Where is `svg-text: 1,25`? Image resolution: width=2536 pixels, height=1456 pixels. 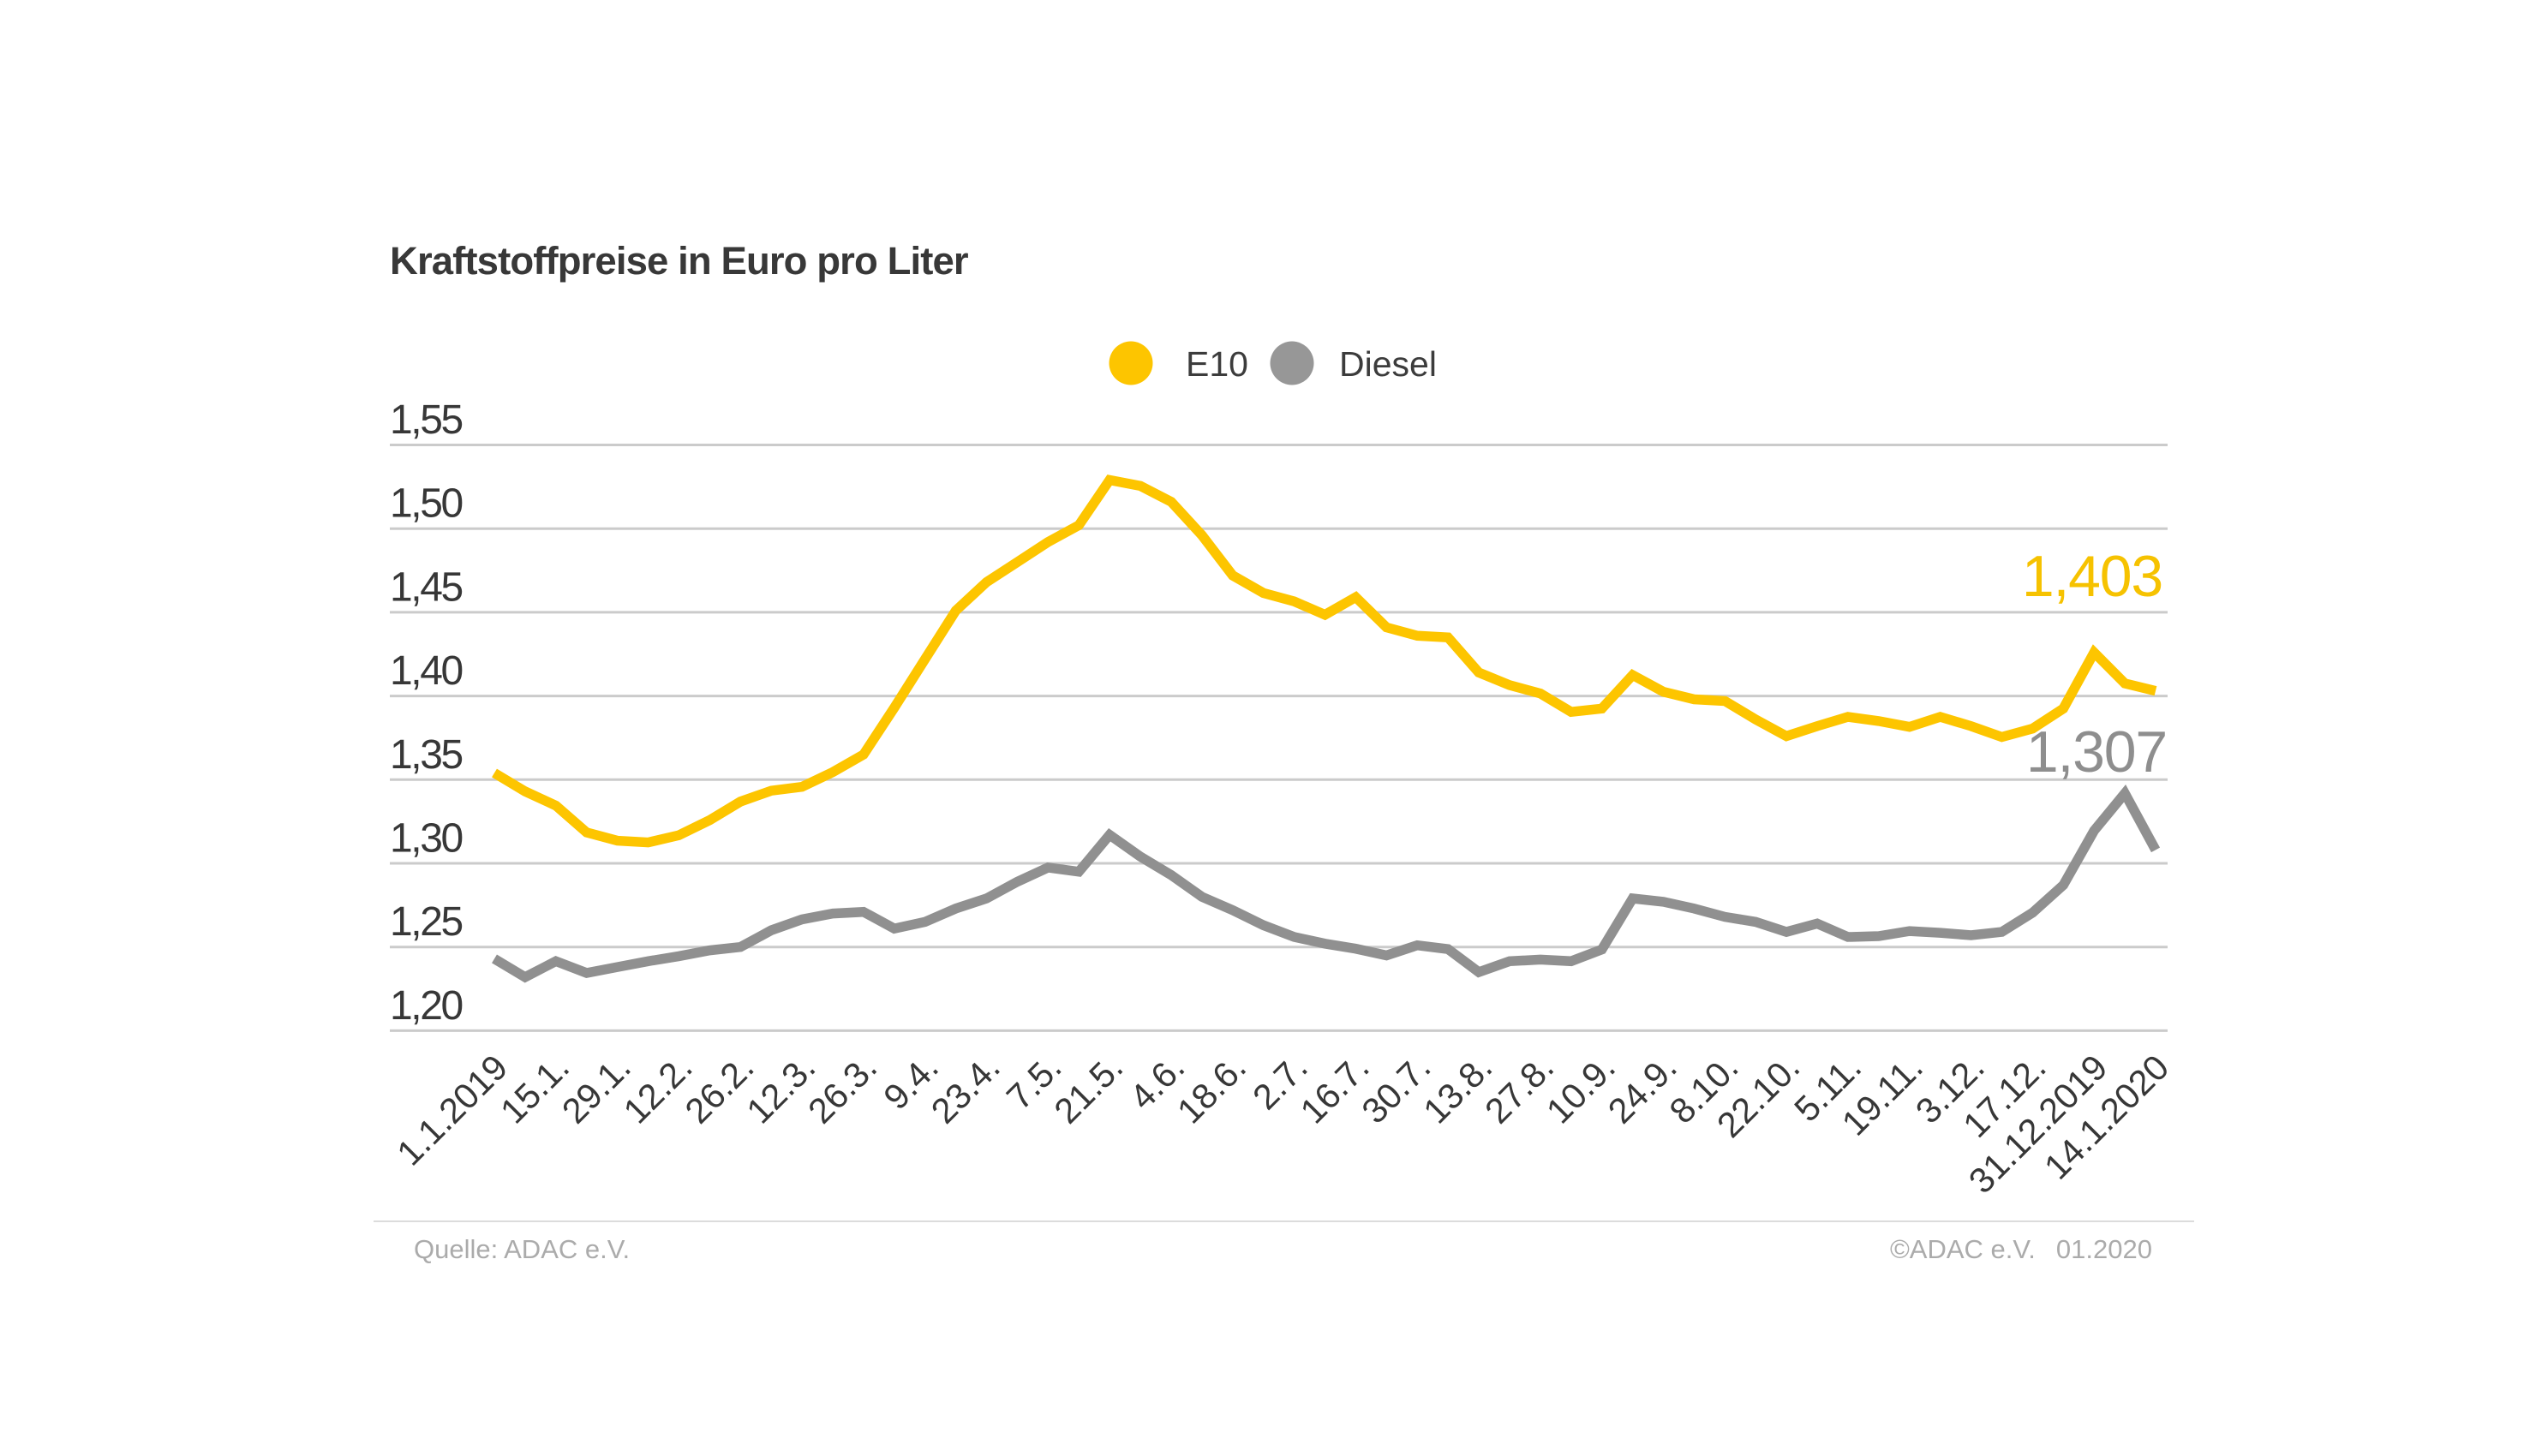
svg-text: 1,25 is located at coordinates (427, 922).